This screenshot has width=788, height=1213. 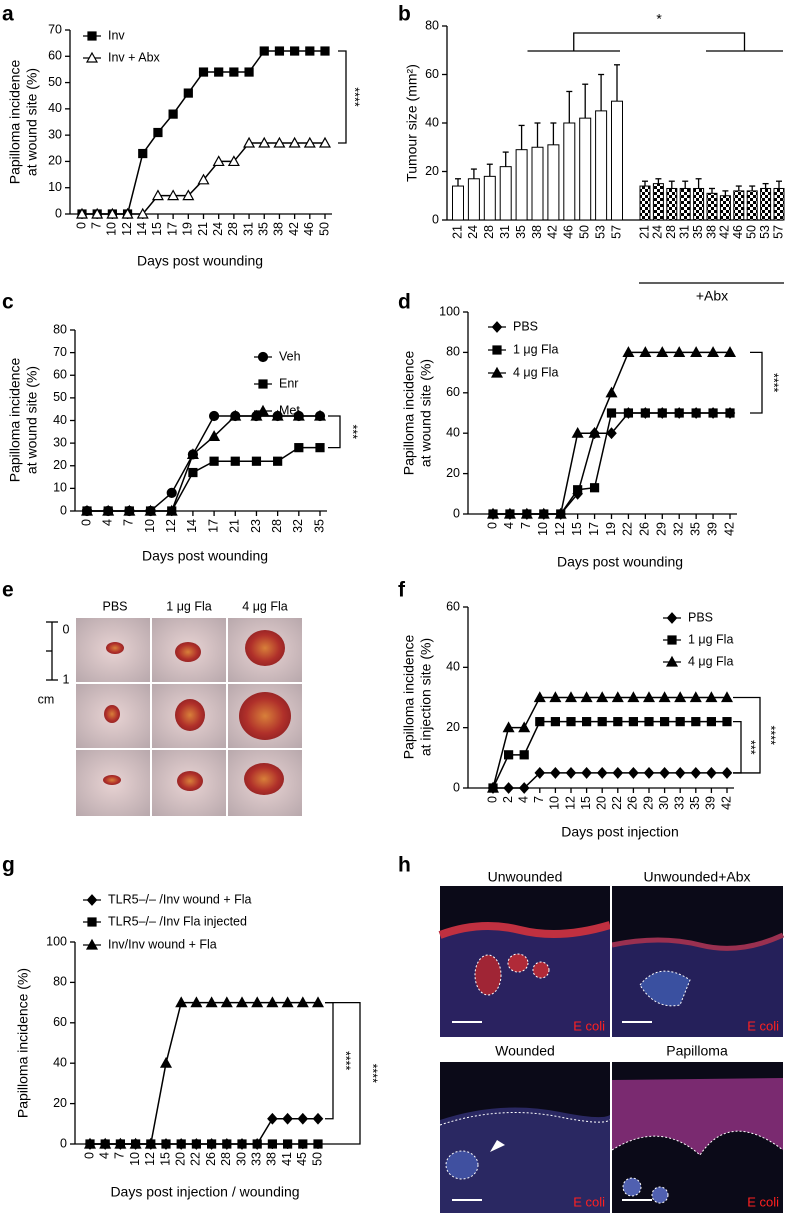 I want to click on column-label: PBS, so click(x=114, y=606).